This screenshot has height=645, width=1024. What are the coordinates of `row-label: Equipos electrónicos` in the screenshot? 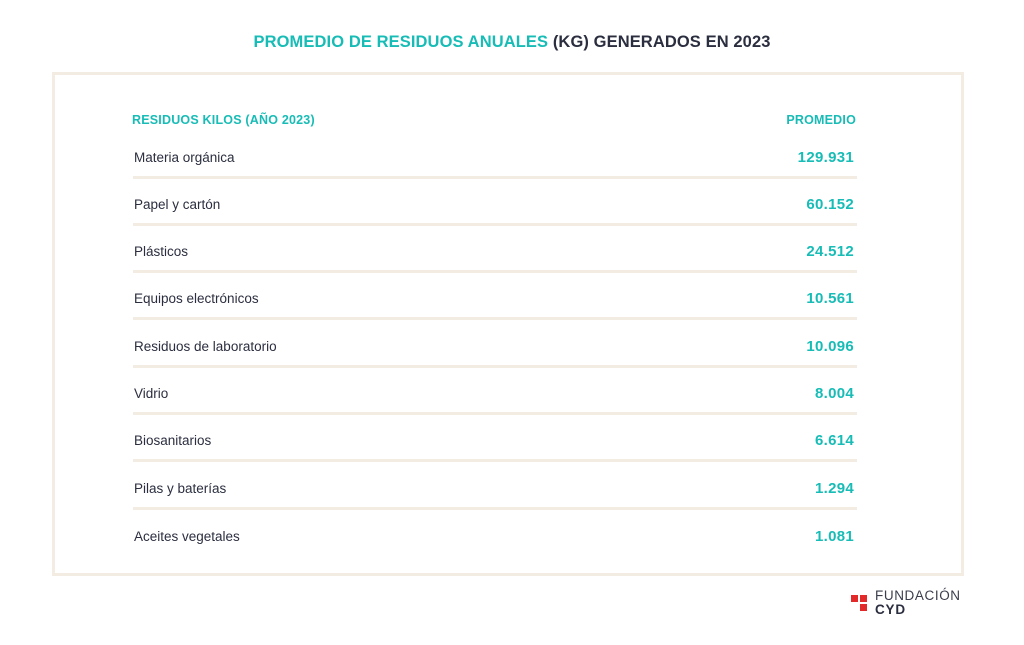 It's located at (196, 298).